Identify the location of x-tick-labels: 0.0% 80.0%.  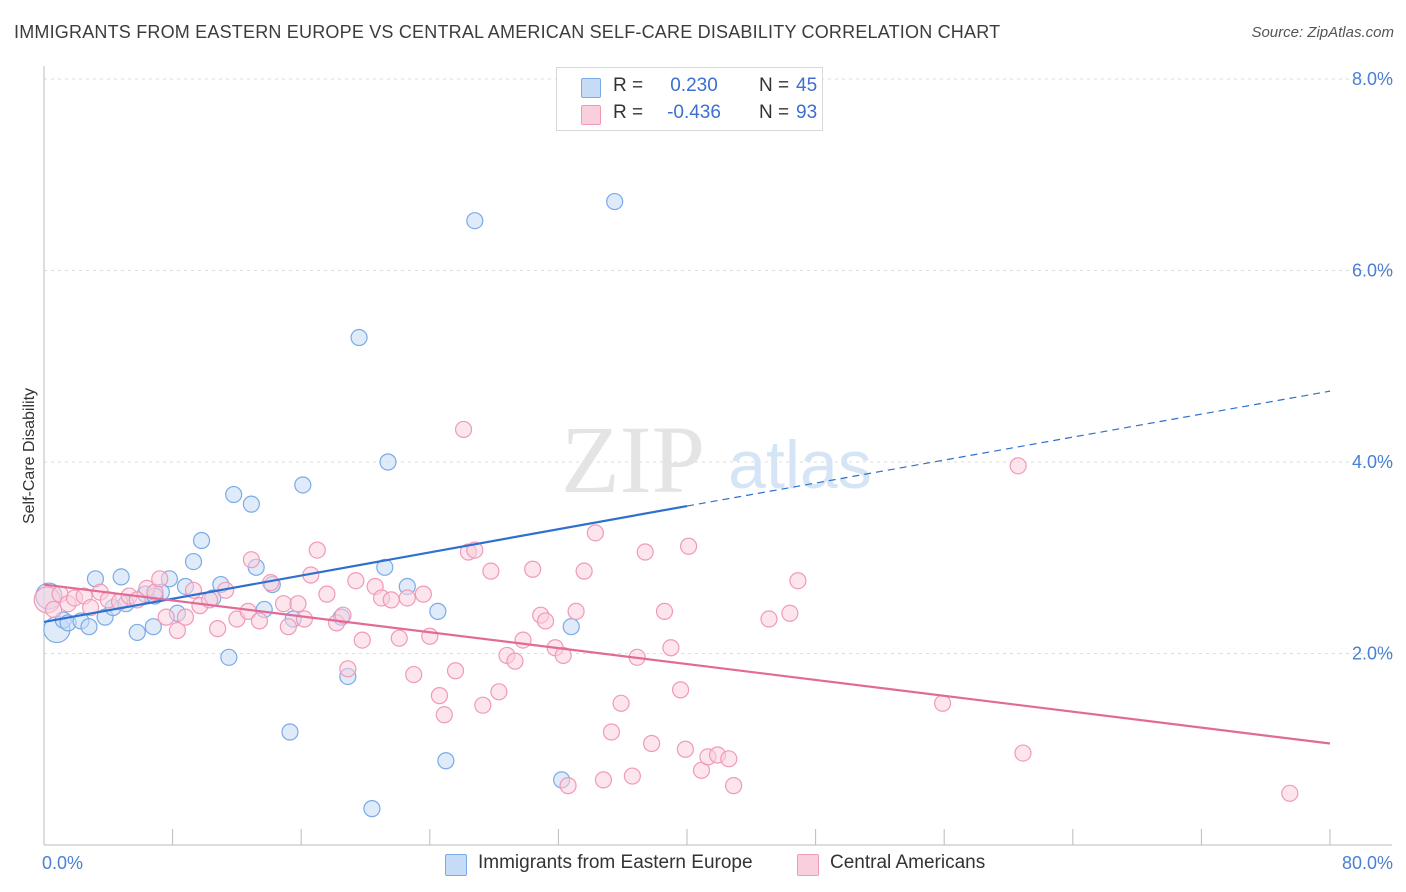
(717, 863).